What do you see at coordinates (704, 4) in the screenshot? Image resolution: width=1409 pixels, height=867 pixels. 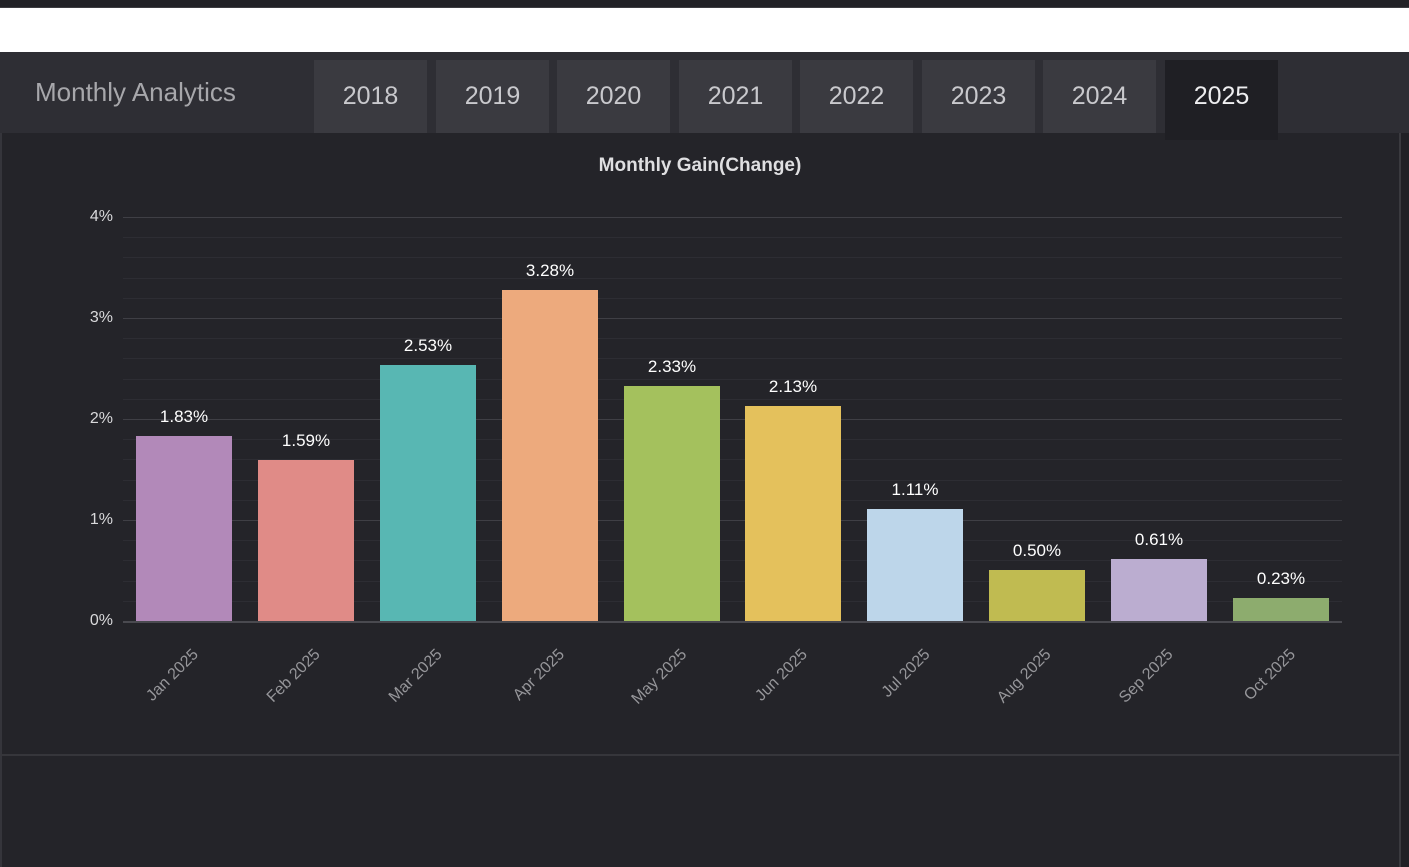 I see `top-window-strip` at bounding box center [704, 4].